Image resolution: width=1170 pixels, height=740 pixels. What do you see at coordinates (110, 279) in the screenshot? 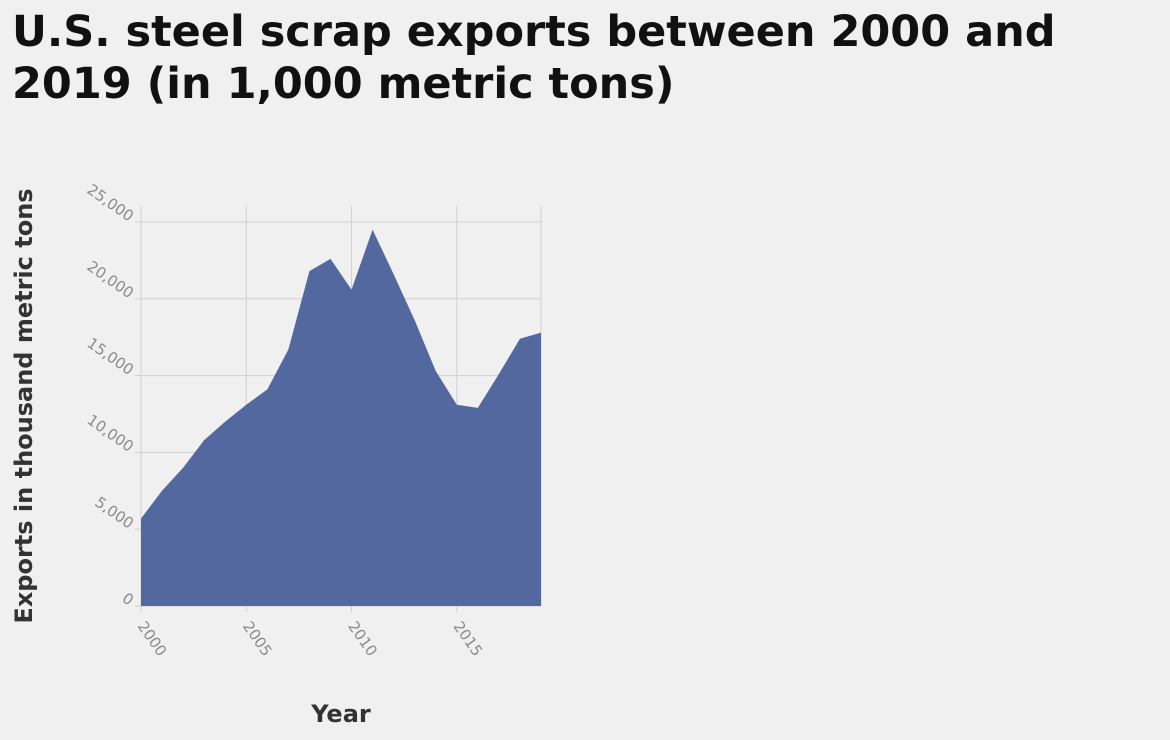
I see `y-tick-label: 20,000` at bounding box center [110, 279].